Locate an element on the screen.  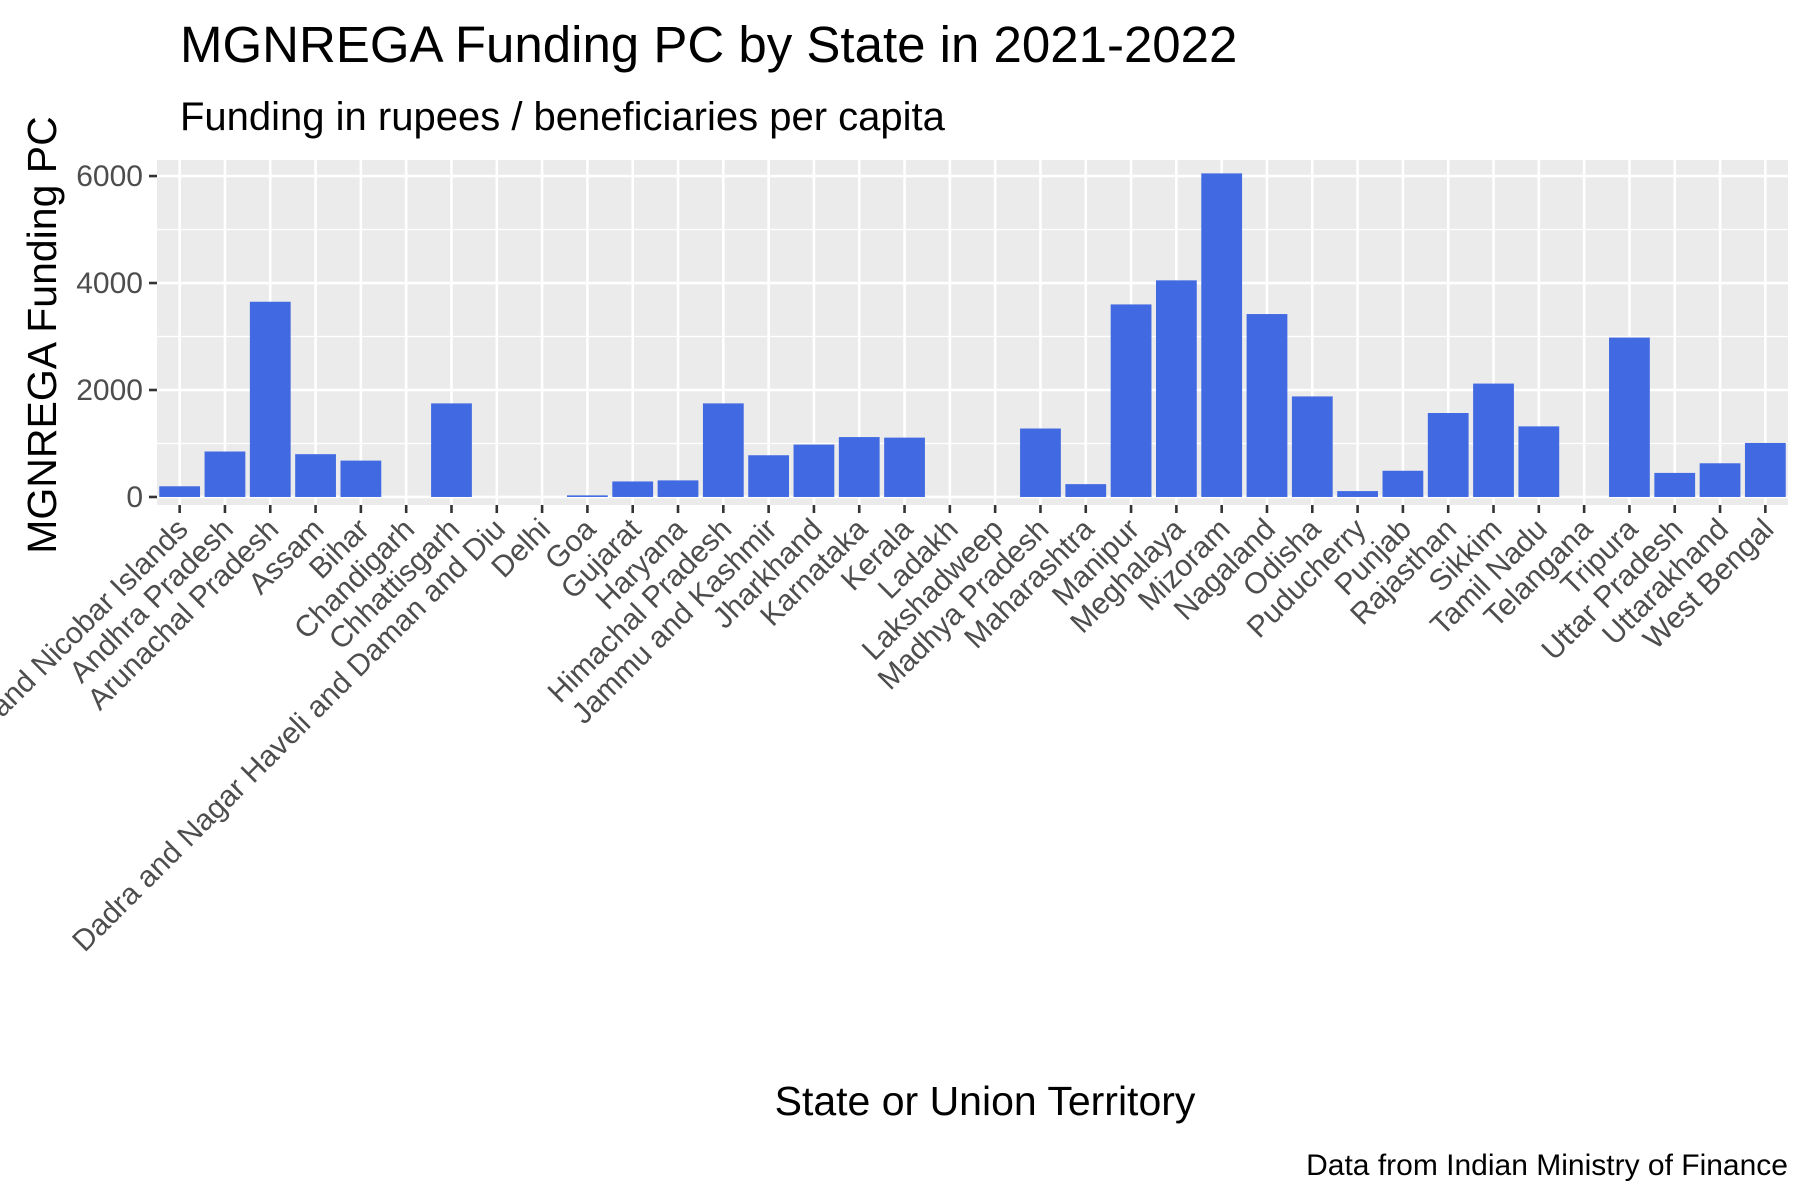
y-tick-label: 4000 is located at coordinates (109, 283).